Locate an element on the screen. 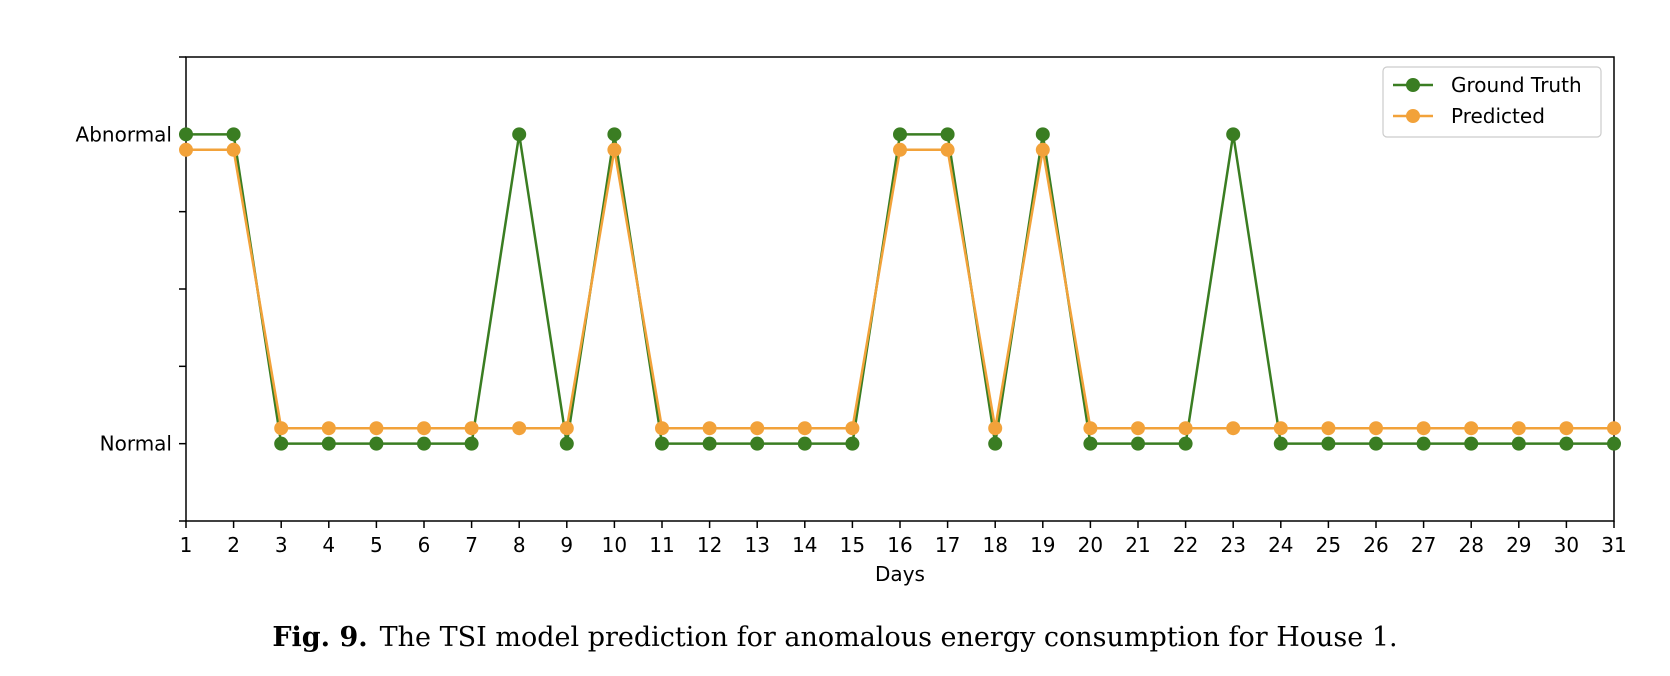 The height and width of the screenshot is (676, 1670). x-tick-label: 9 is located at coordinates (566, 545).